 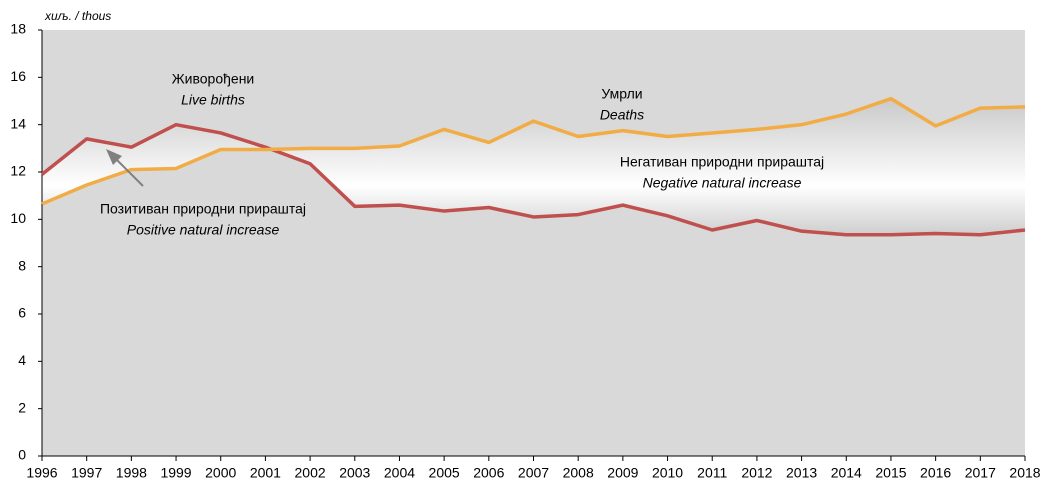 What do you see at coordinates (310, 473) in the screenshot?
I see `x-tick-label: 2002` at bounding box center [310, 473].